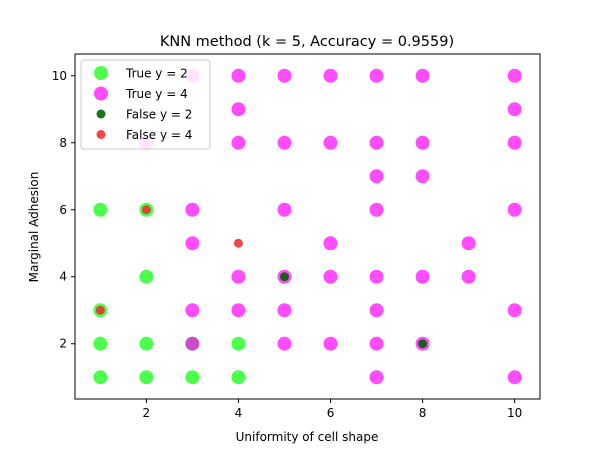  Describe the element at coordinates (63, 277) in the screenshot. I see `y-tick-label: 4` at that location.